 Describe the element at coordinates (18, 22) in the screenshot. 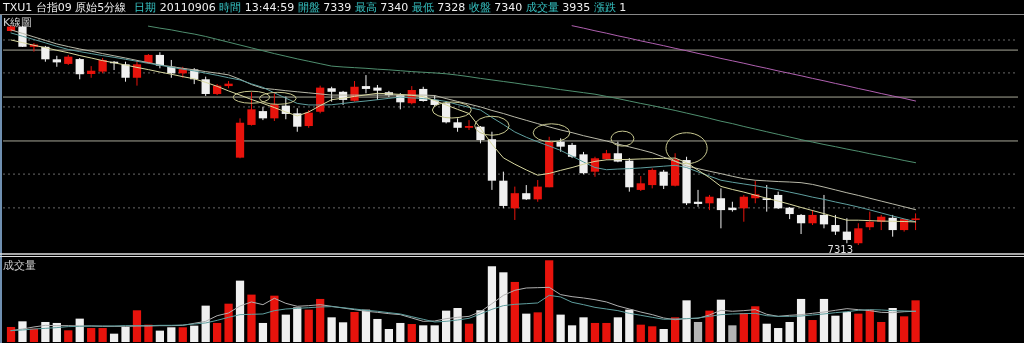

I see `y-axis-title: K線圖` at that location.